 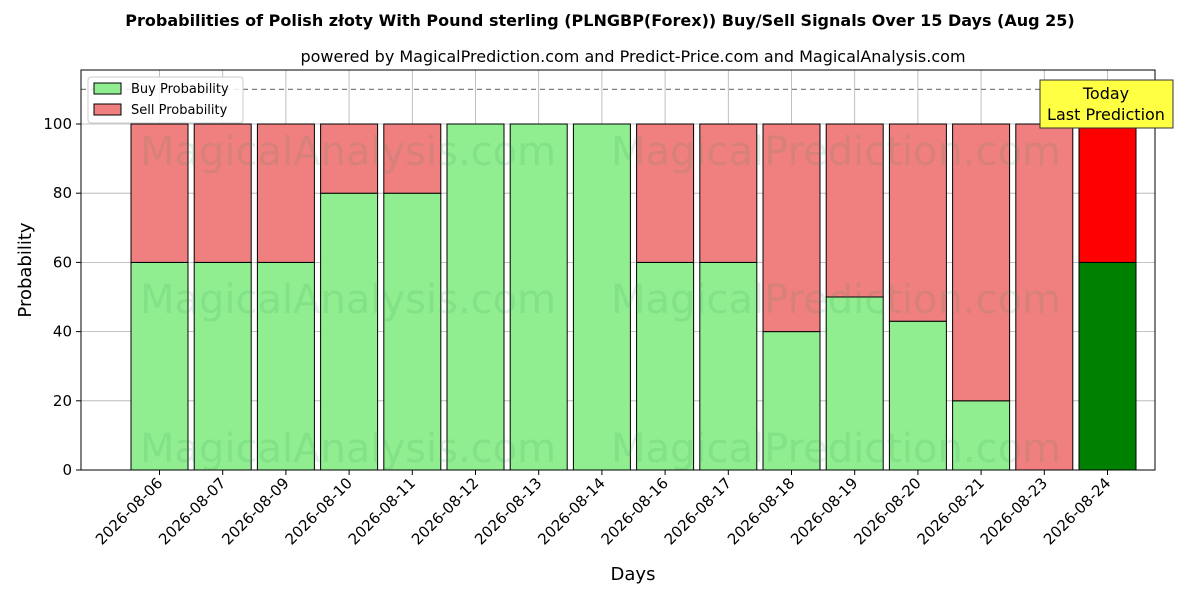 I want to click on x-tick-label: 2026-08-24, so click(x=1077, y=511).